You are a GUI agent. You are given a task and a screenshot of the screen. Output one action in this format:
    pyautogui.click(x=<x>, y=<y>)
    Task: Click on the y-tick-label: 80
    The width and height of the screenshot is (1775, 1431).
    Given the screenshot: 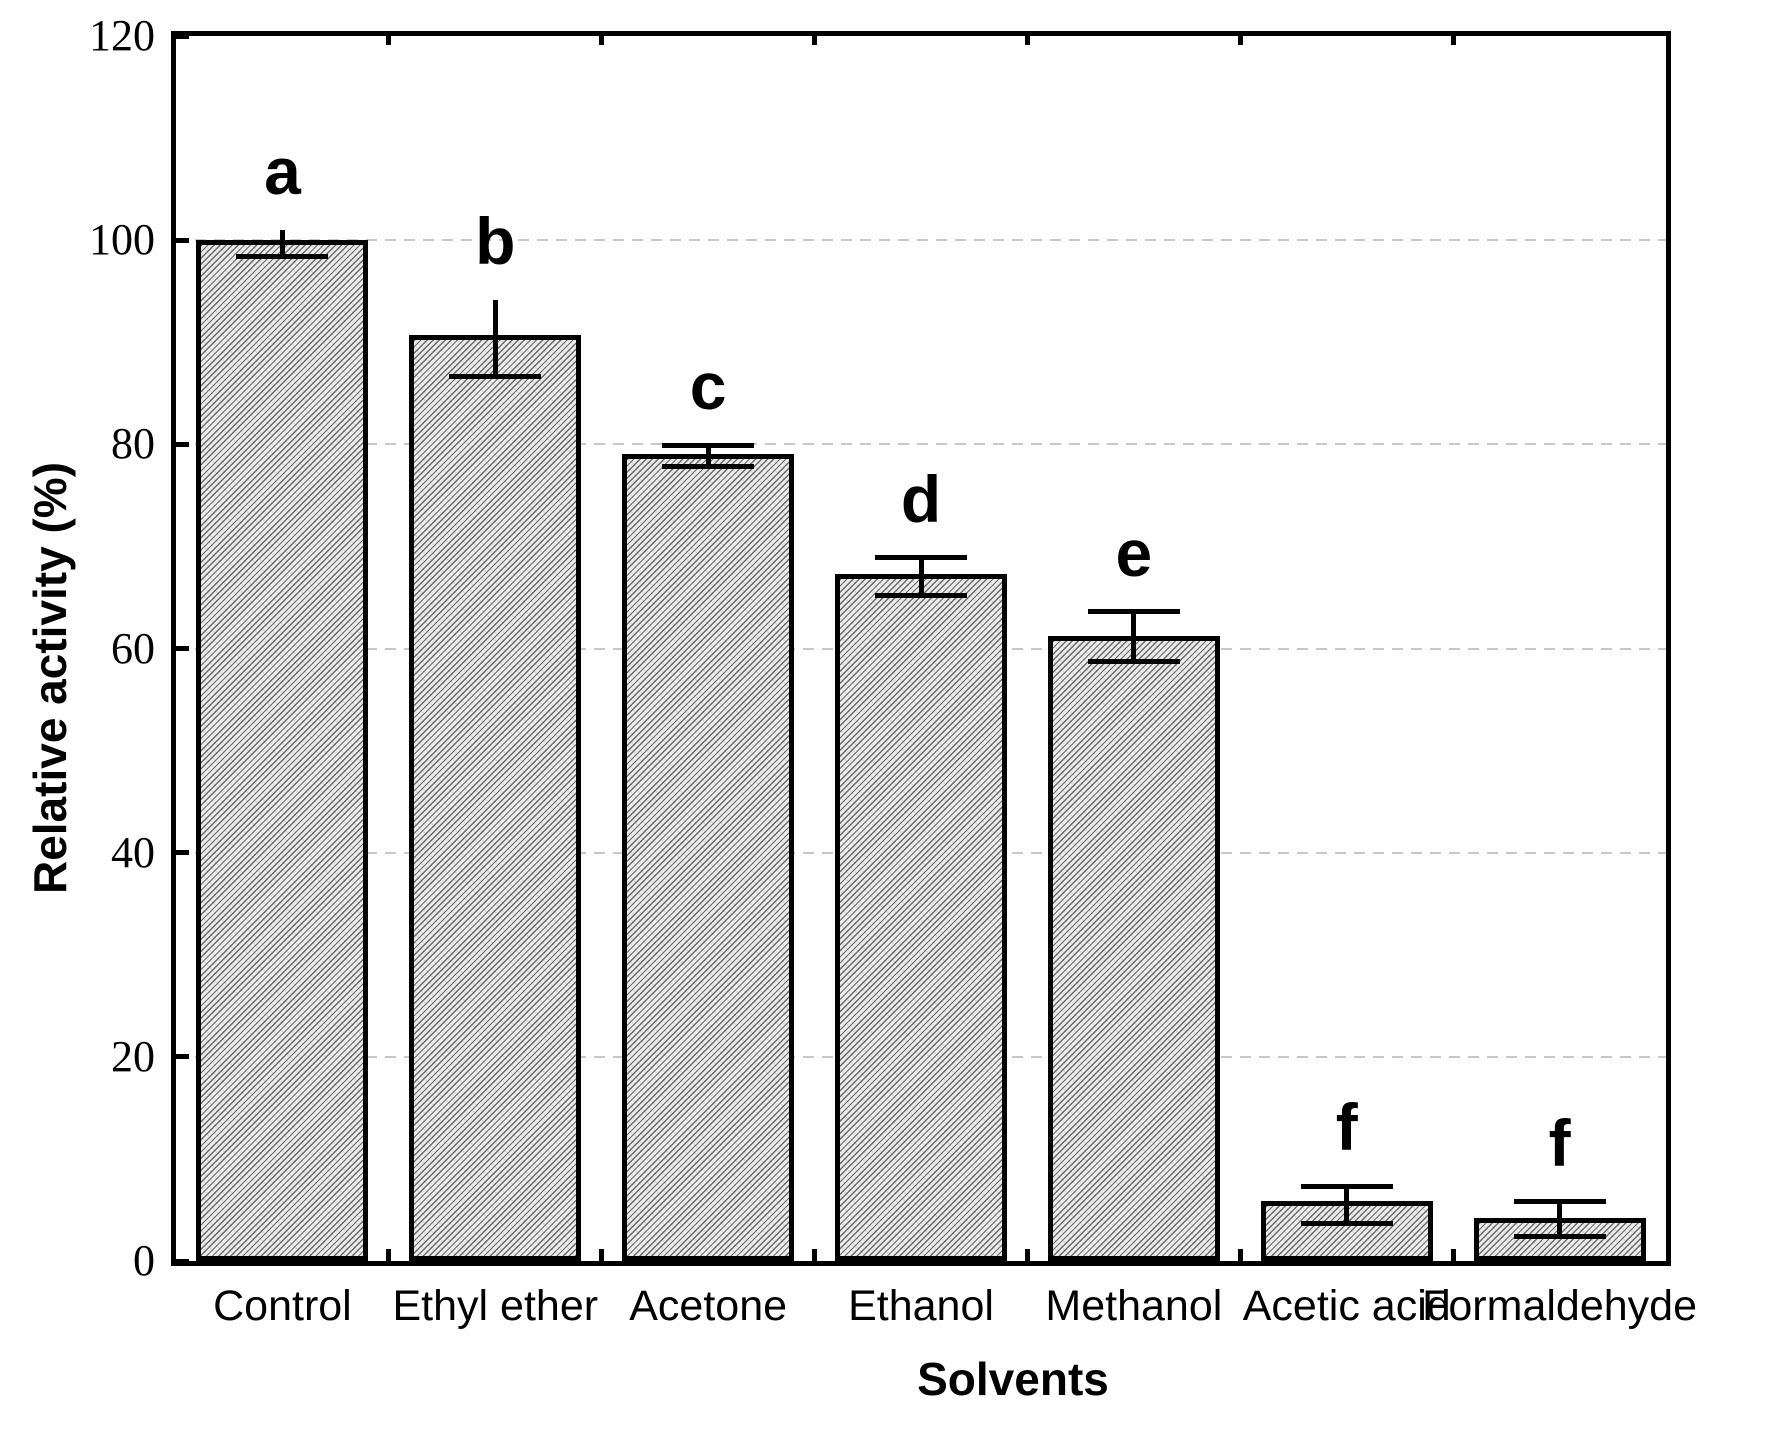 What is the action you would take?
    pyautogui.click(x=133, y=444)
    